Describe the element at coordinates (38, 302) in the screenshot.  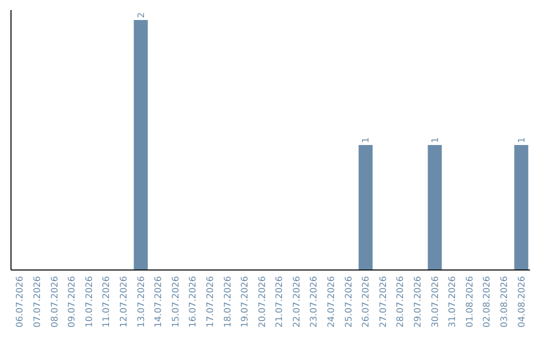
I see `x-tick-label: 07.07.2026` at that location.